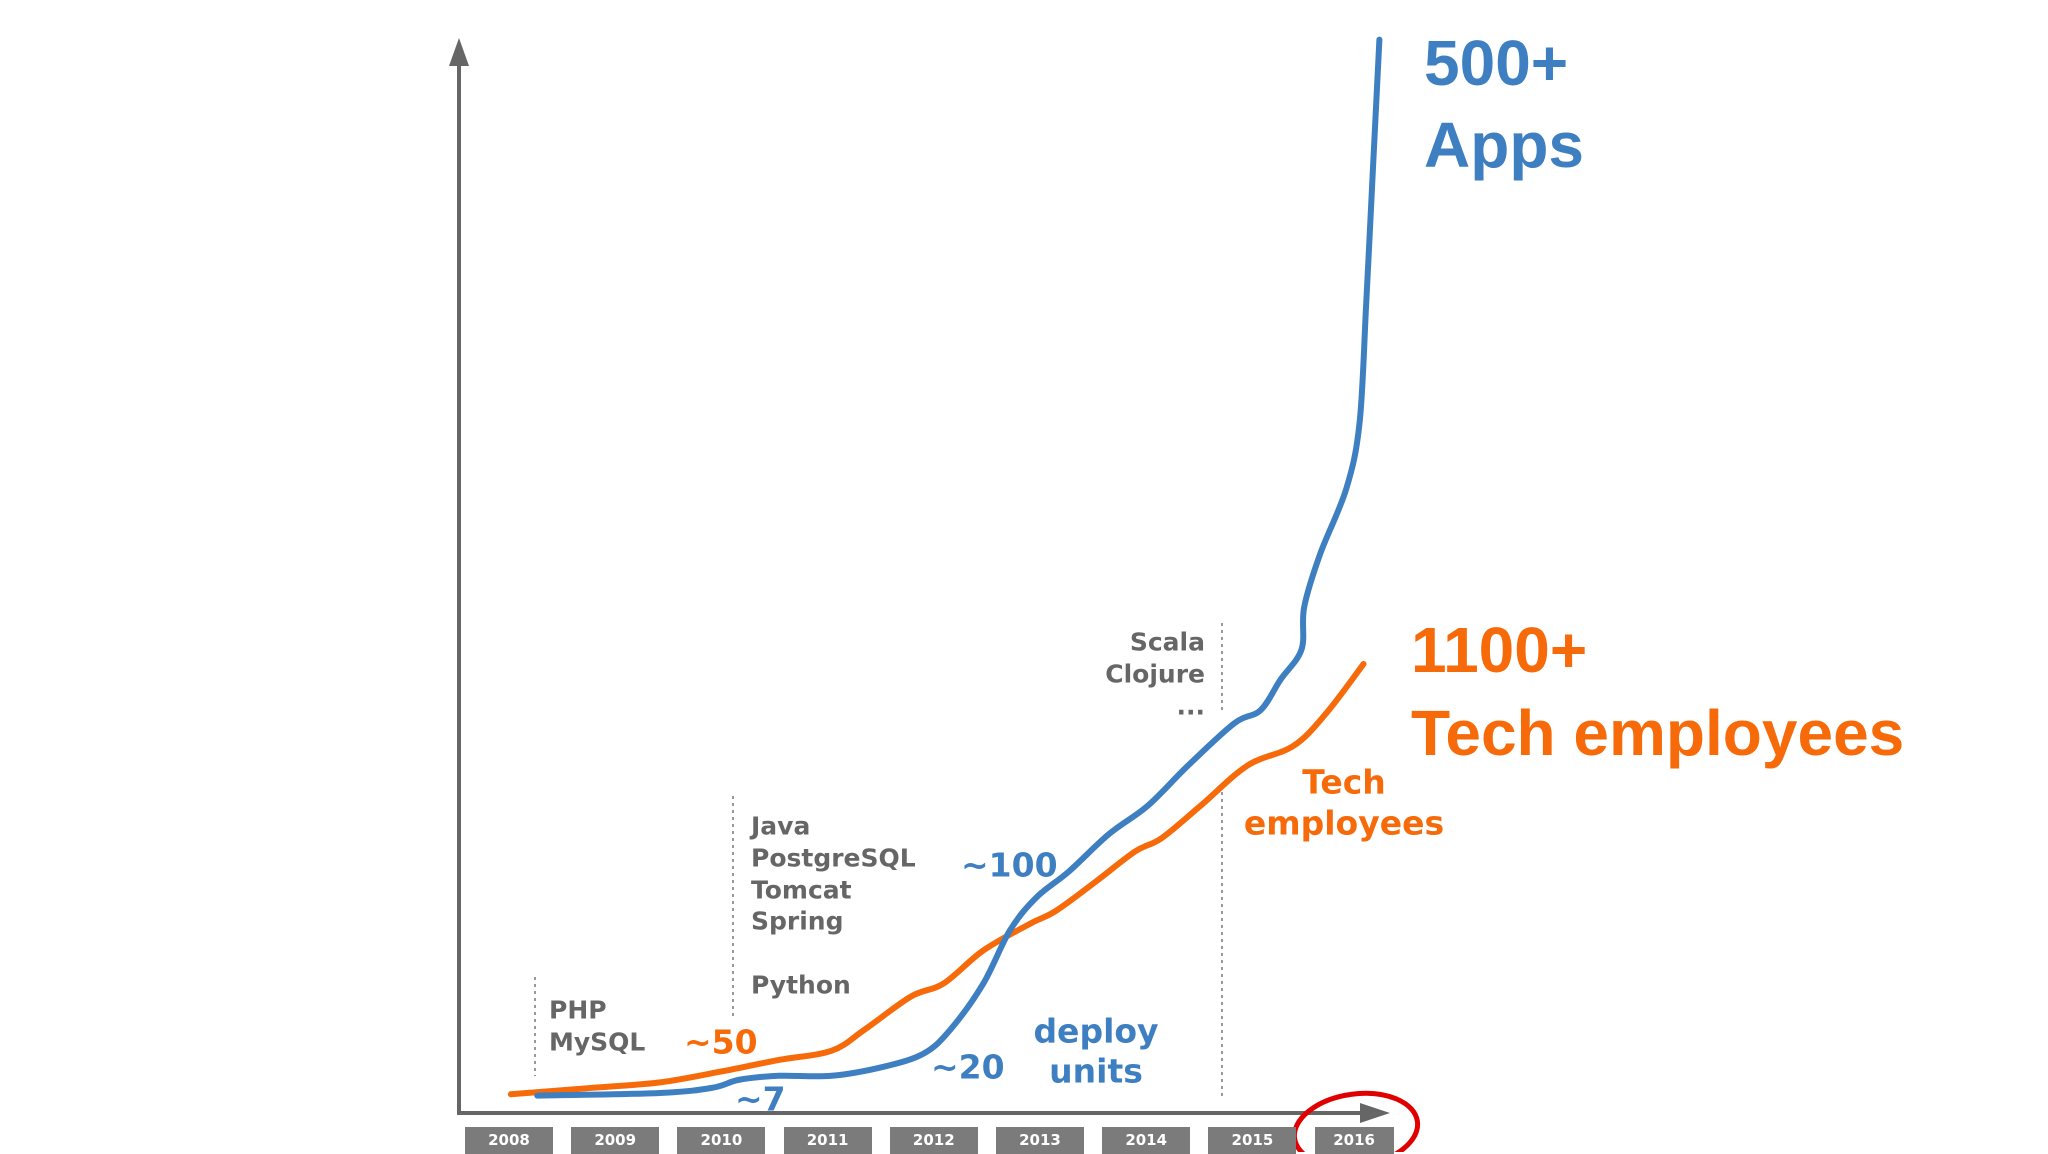 The image size is (2048, 1154). What do you see at coordinates (459, 52) in the screenshot?
I see `y-axis-arrow-icon` at bounding box center [459, 52].